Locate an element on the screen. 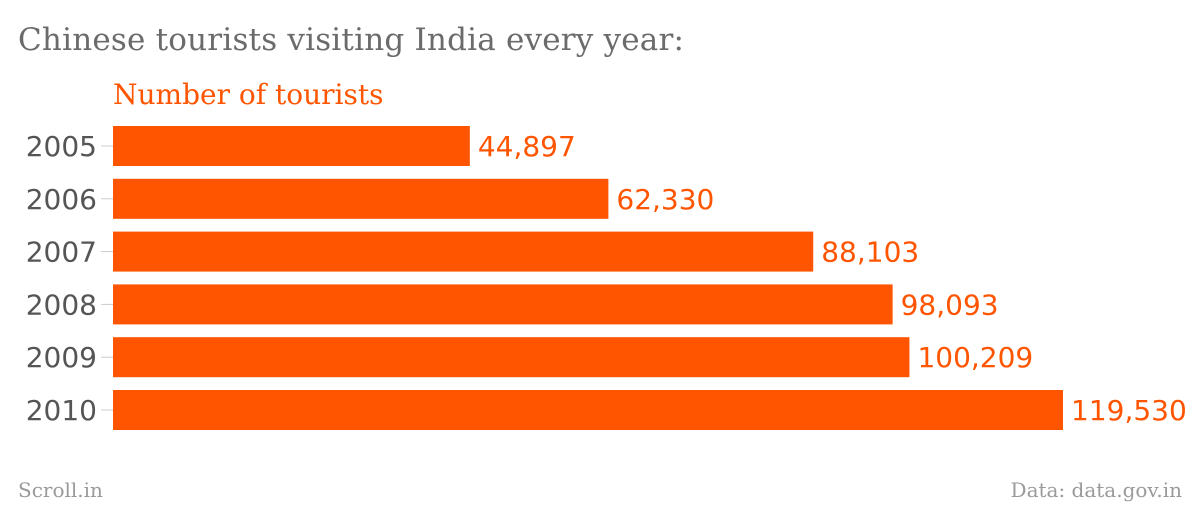  value-label-2009: 100,209 is located at coordinates (975, 357).